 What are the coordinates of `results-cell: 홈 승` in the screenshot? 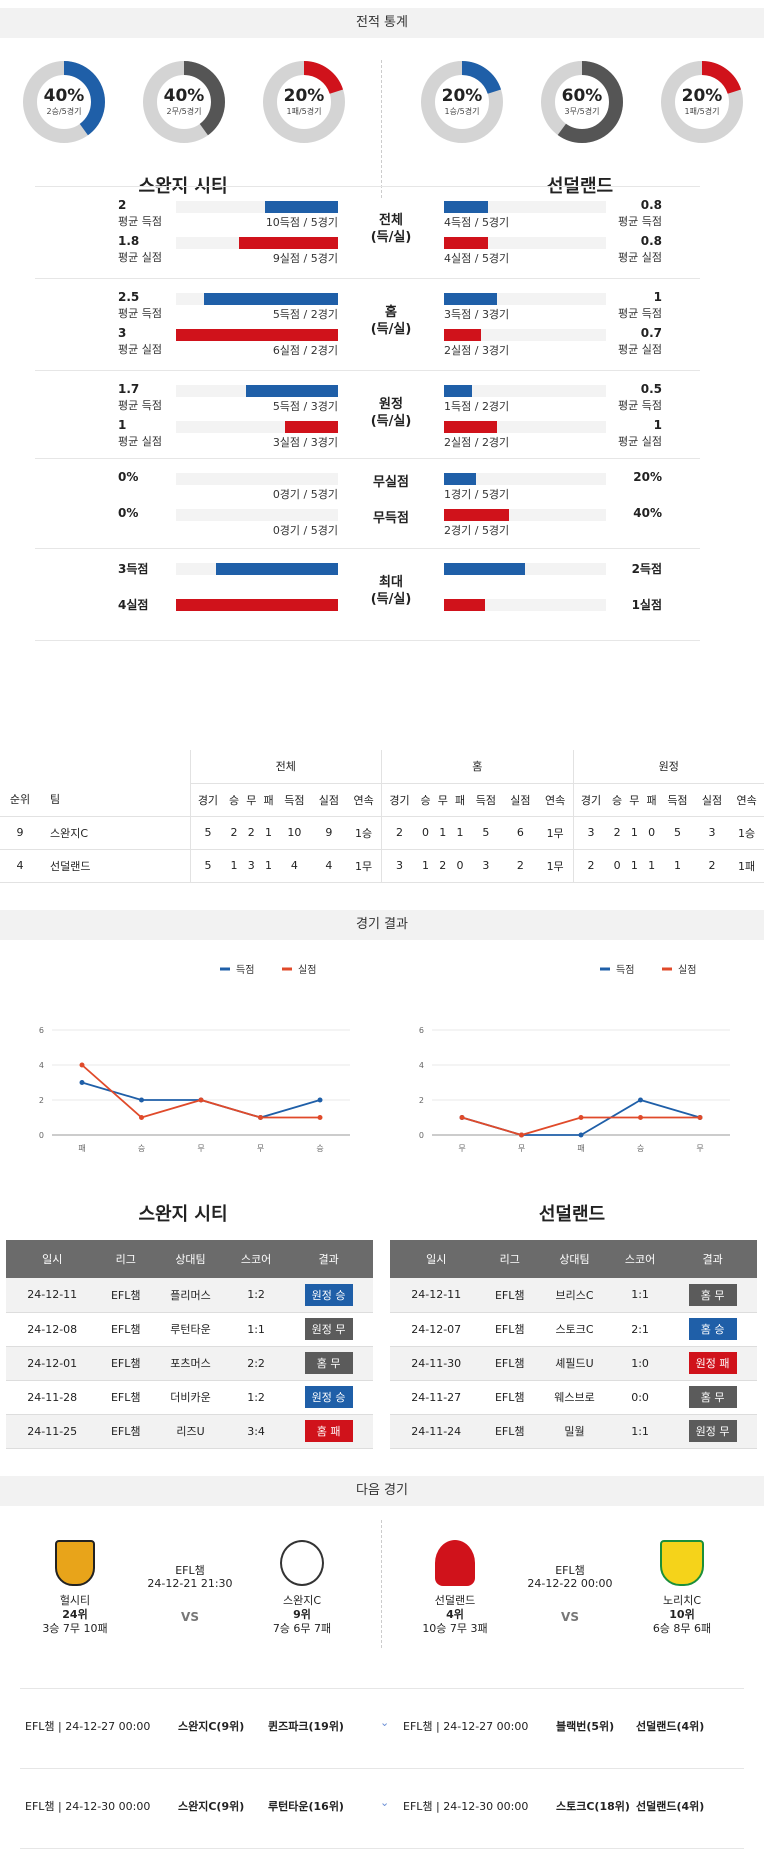 It's located at (712, 1329).